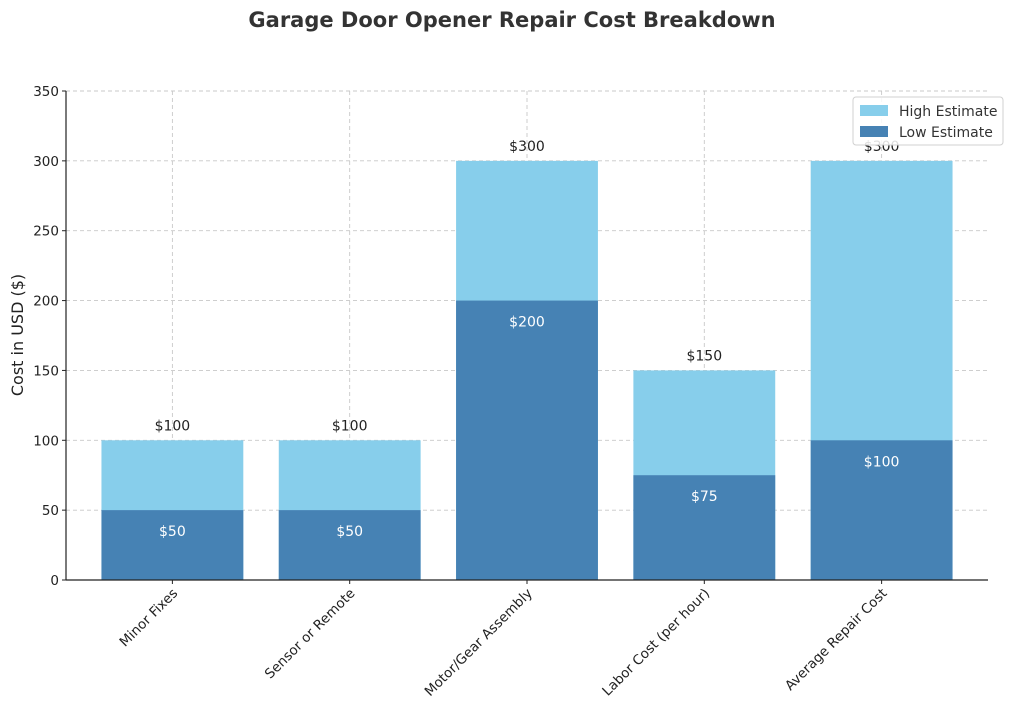 Image resolution: width=1024 pixels, height=715 pixels. What do you see at coordinates (50, 511) in the screenshot?
I see `y-tick-label: 50` at bounding box center [50, 511].